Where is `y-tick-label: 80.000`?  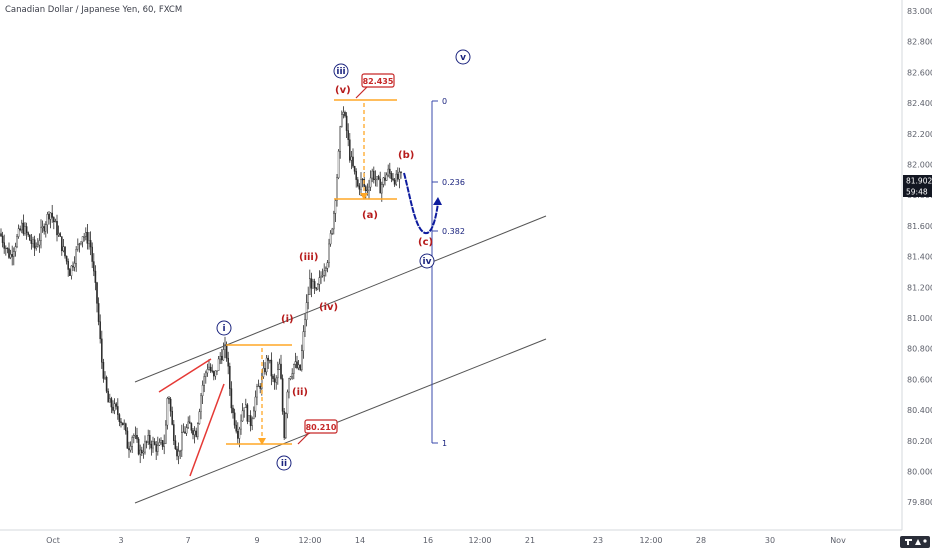 y-tick-label: 80.000 is located at coordinates (919, 472).